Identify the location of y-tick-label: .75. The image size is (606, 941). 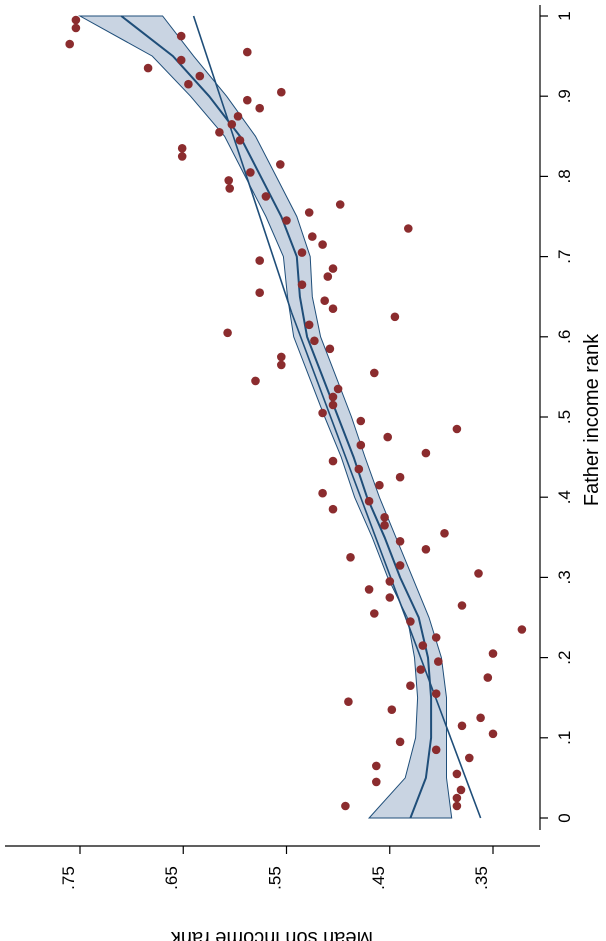
(68, 878).